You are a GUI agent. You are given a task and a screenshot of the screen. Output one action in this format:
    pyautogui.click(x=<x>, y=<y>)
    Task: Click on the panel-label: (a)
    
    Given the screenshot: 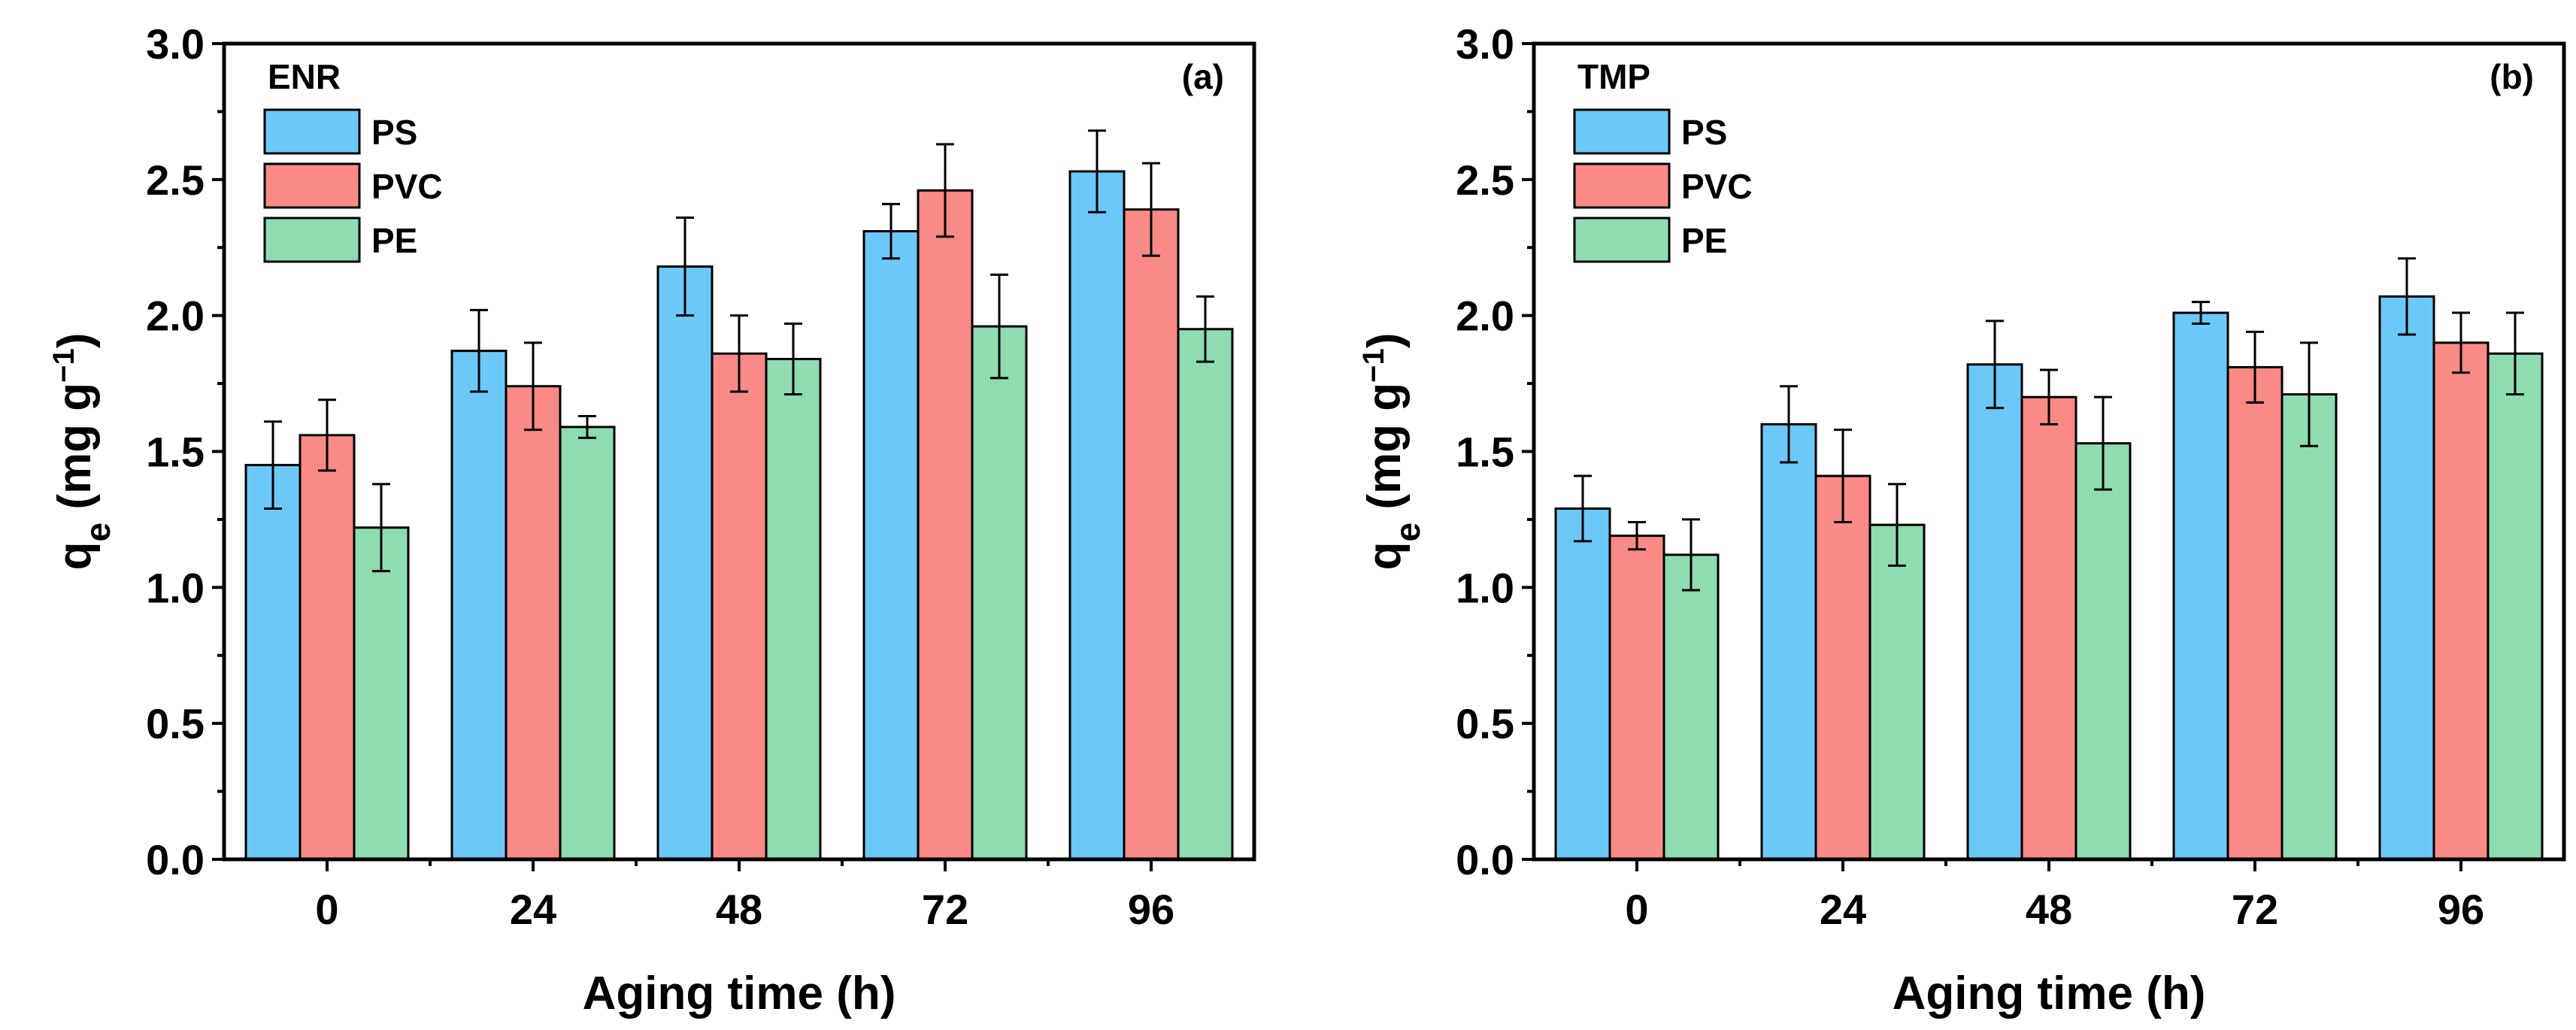 What is the action you would take?
    pyautogui.click(x=1203, y=76)
    